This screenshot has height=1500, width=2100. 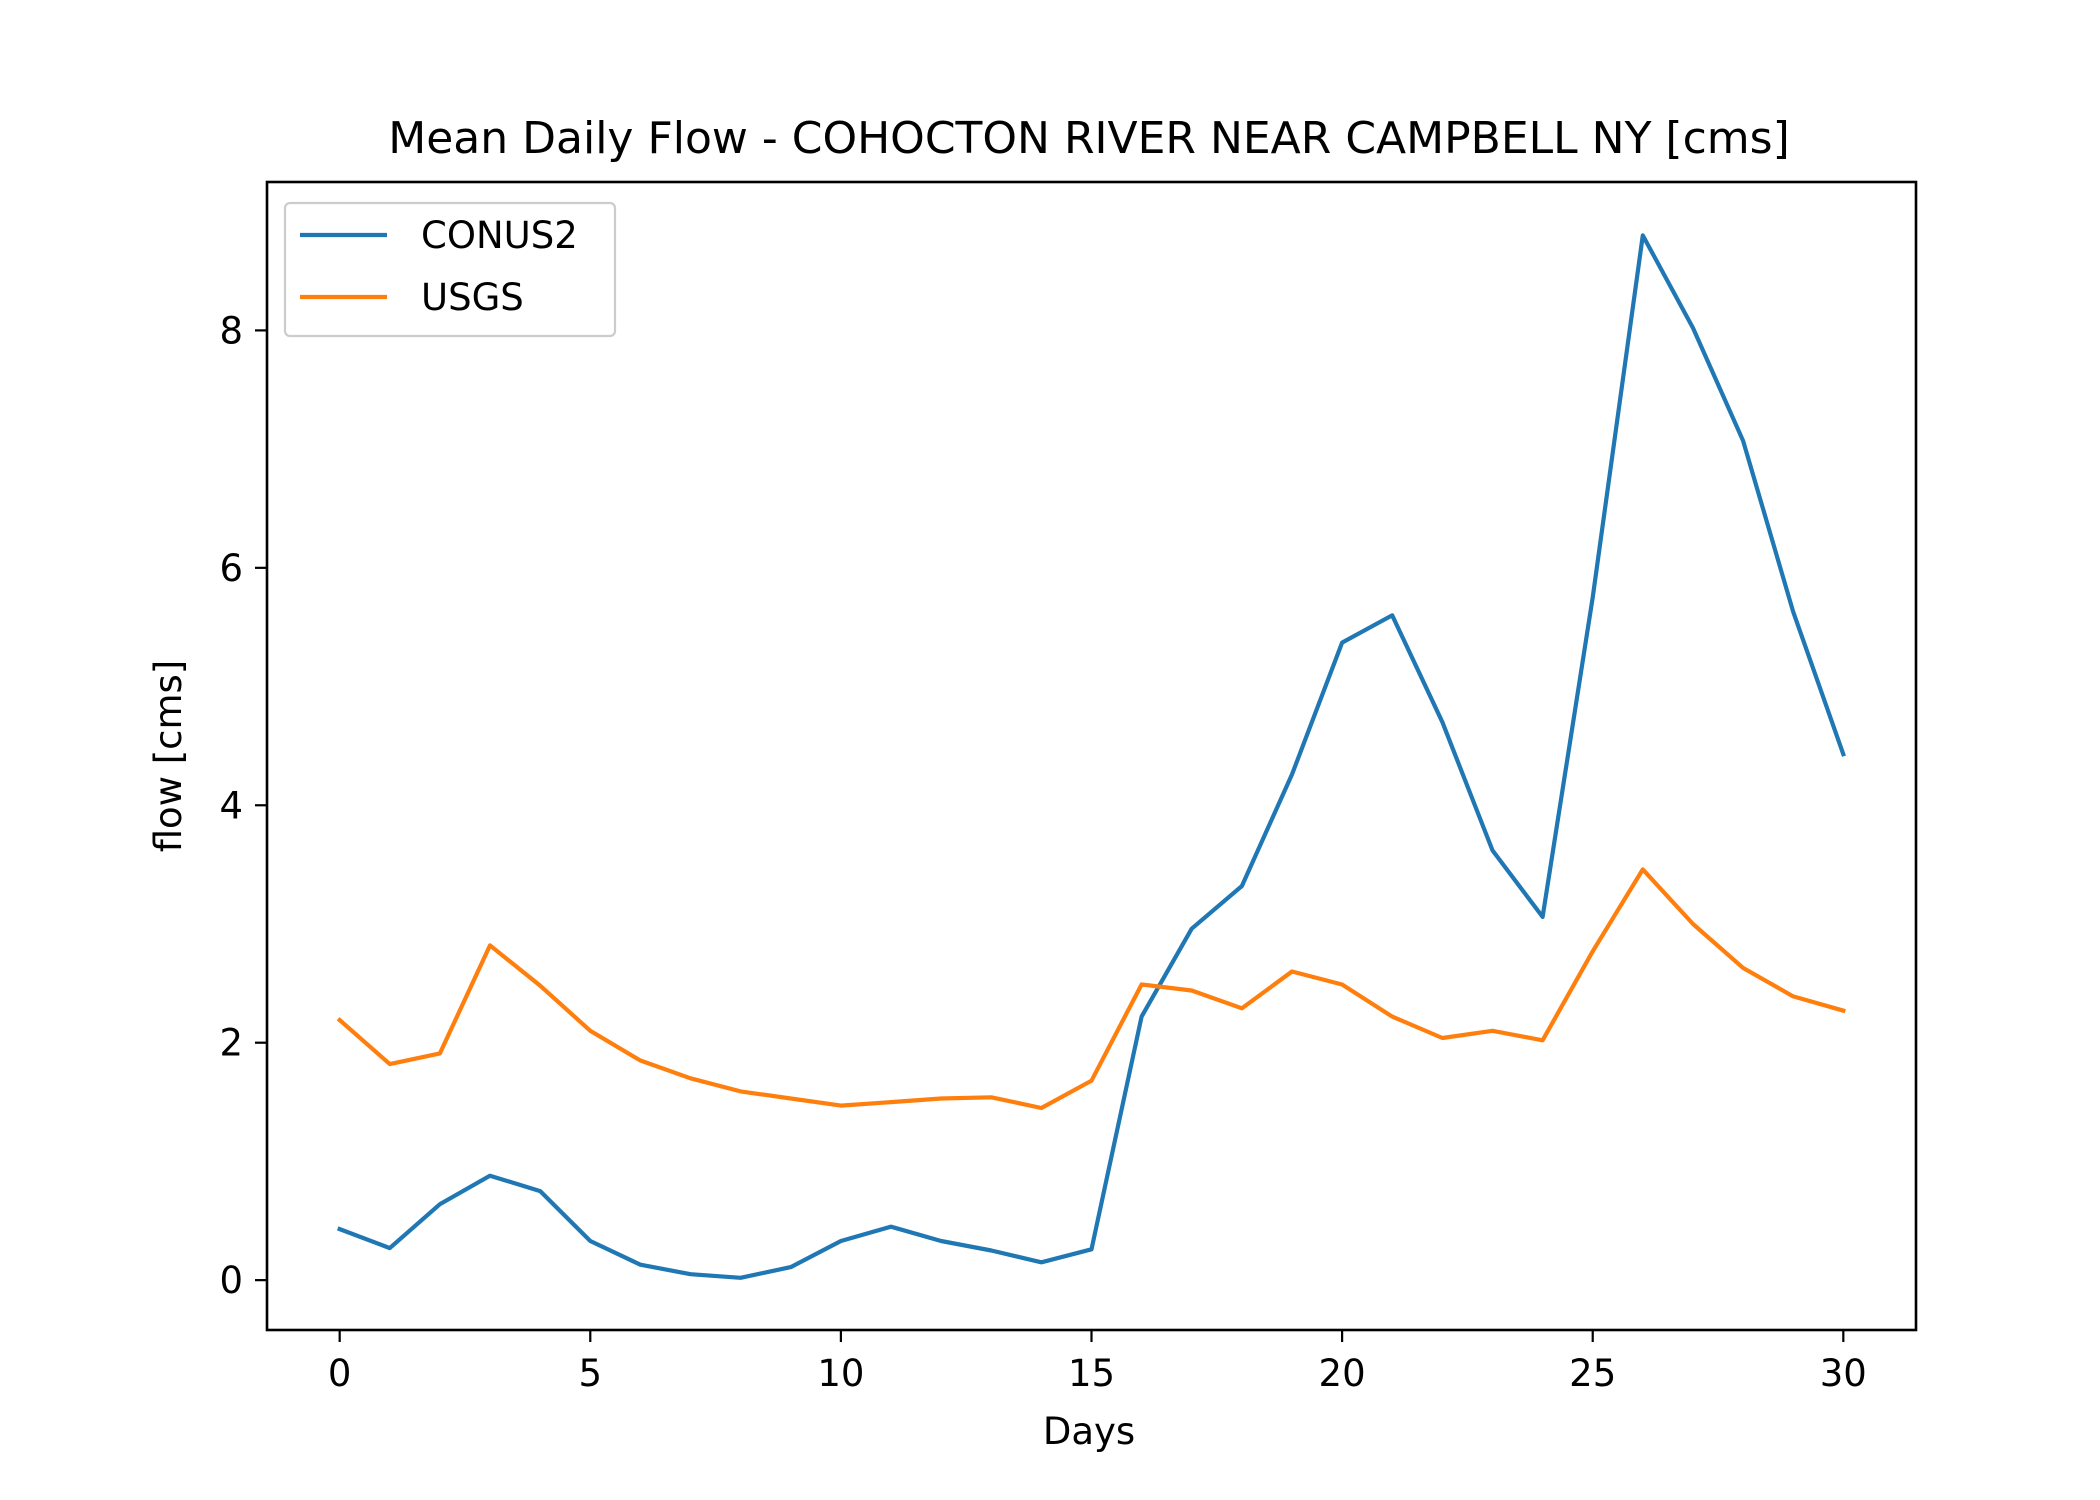 I want to click on y-tick-label: 4, so click(x=231, y=805).